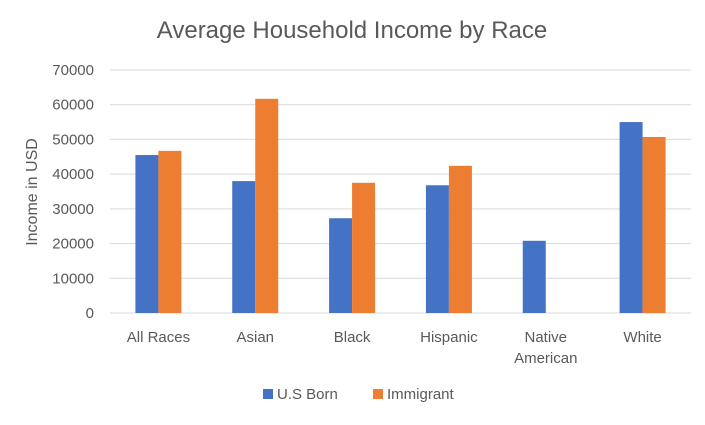  Describe the element at coordinates (73, 209) in the screenshot. I see `y-tick-label: 30000` at that location.